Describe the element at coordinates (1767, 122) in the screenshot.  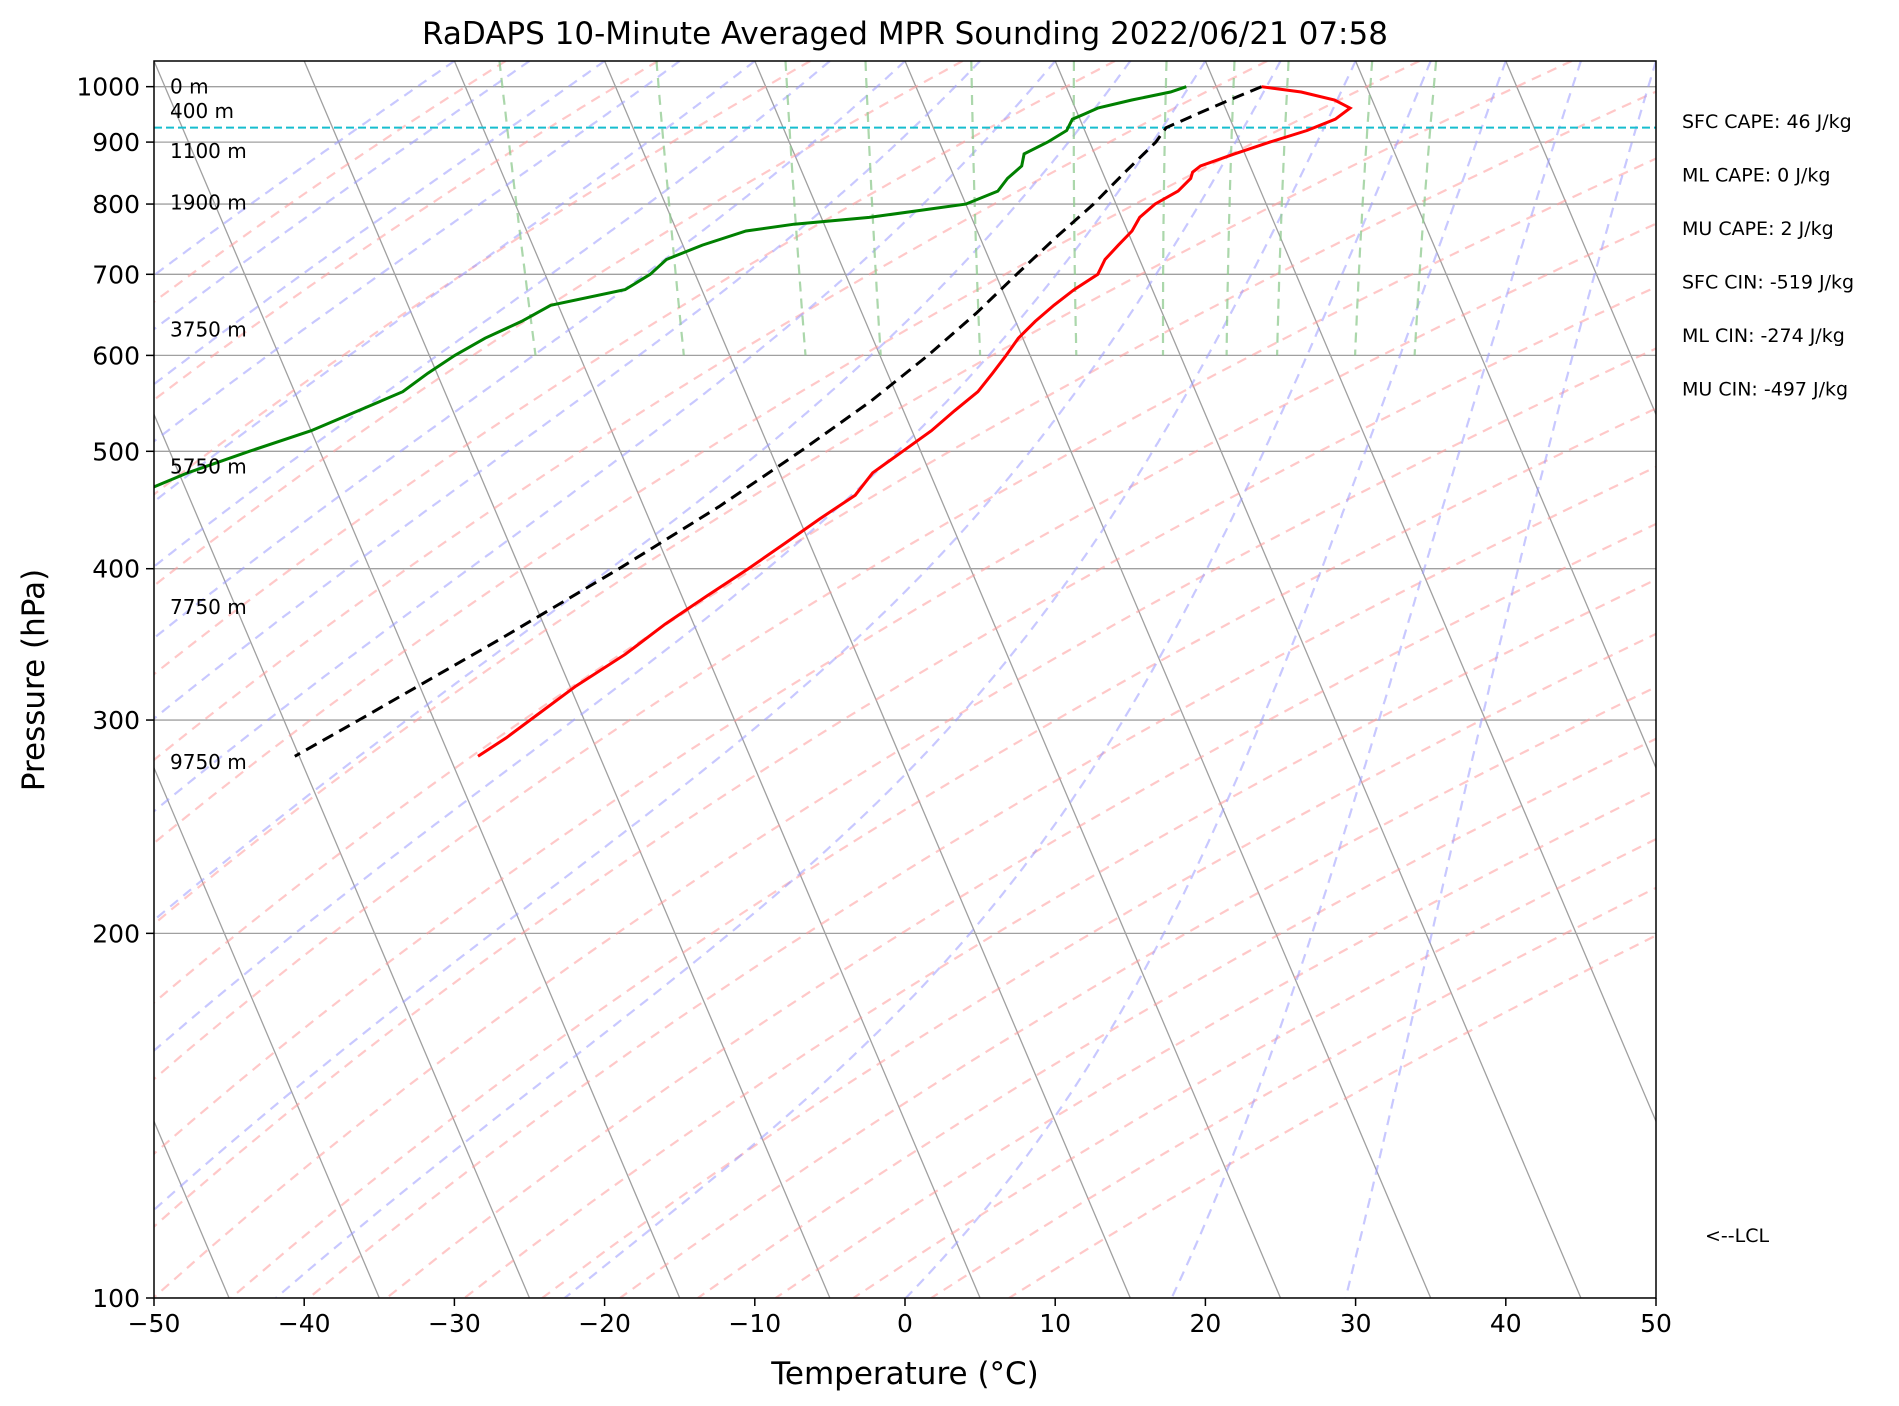
I see `stability-index-label: SFC CAPE: 46 J/kg` at that location.